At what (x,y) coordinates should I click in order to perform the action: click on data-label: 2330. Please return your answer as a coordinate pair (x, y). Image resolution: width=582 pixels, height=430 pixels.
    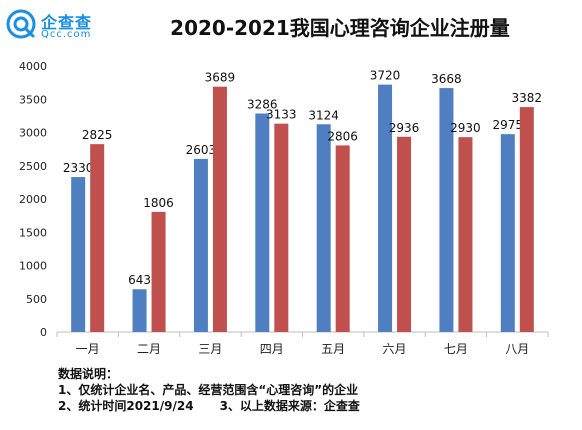
    Looking at the image, I should click on (78, 168).